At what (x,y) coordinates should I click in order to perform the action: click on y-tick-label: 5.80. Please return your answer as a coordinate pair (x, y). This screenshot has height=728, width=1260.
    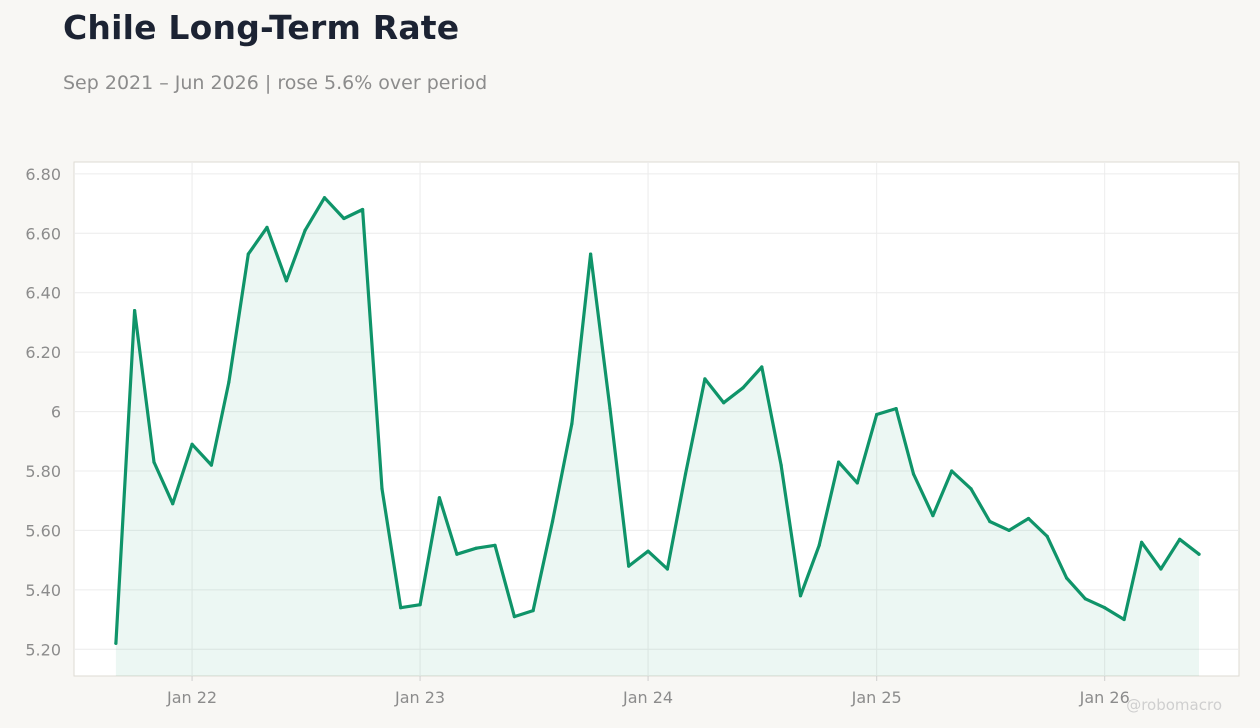
    Looking at the image, I should click on (43, 471).